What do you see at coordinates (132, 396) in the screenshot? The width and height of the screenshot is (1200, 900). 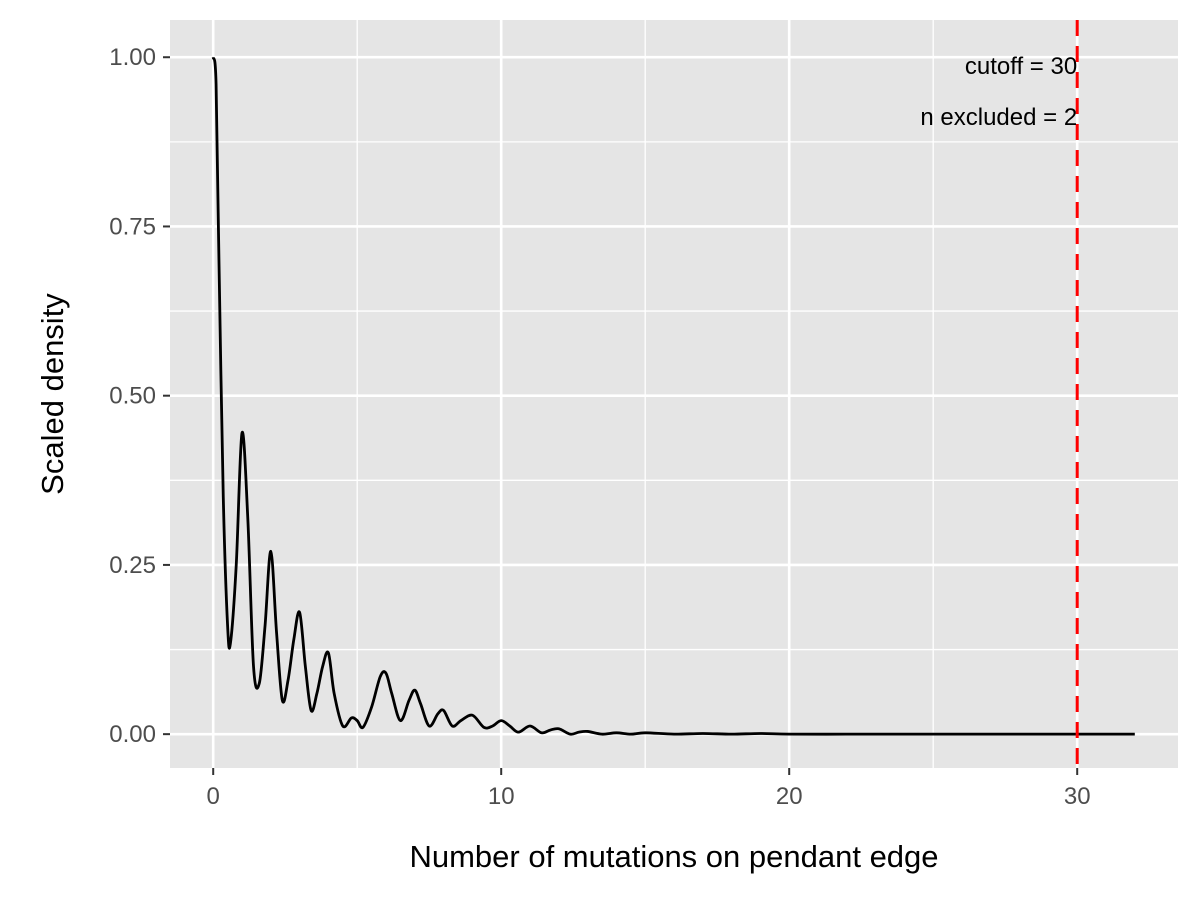 I see `y-tick-label: 0.50` at bounding box center [132, 396].